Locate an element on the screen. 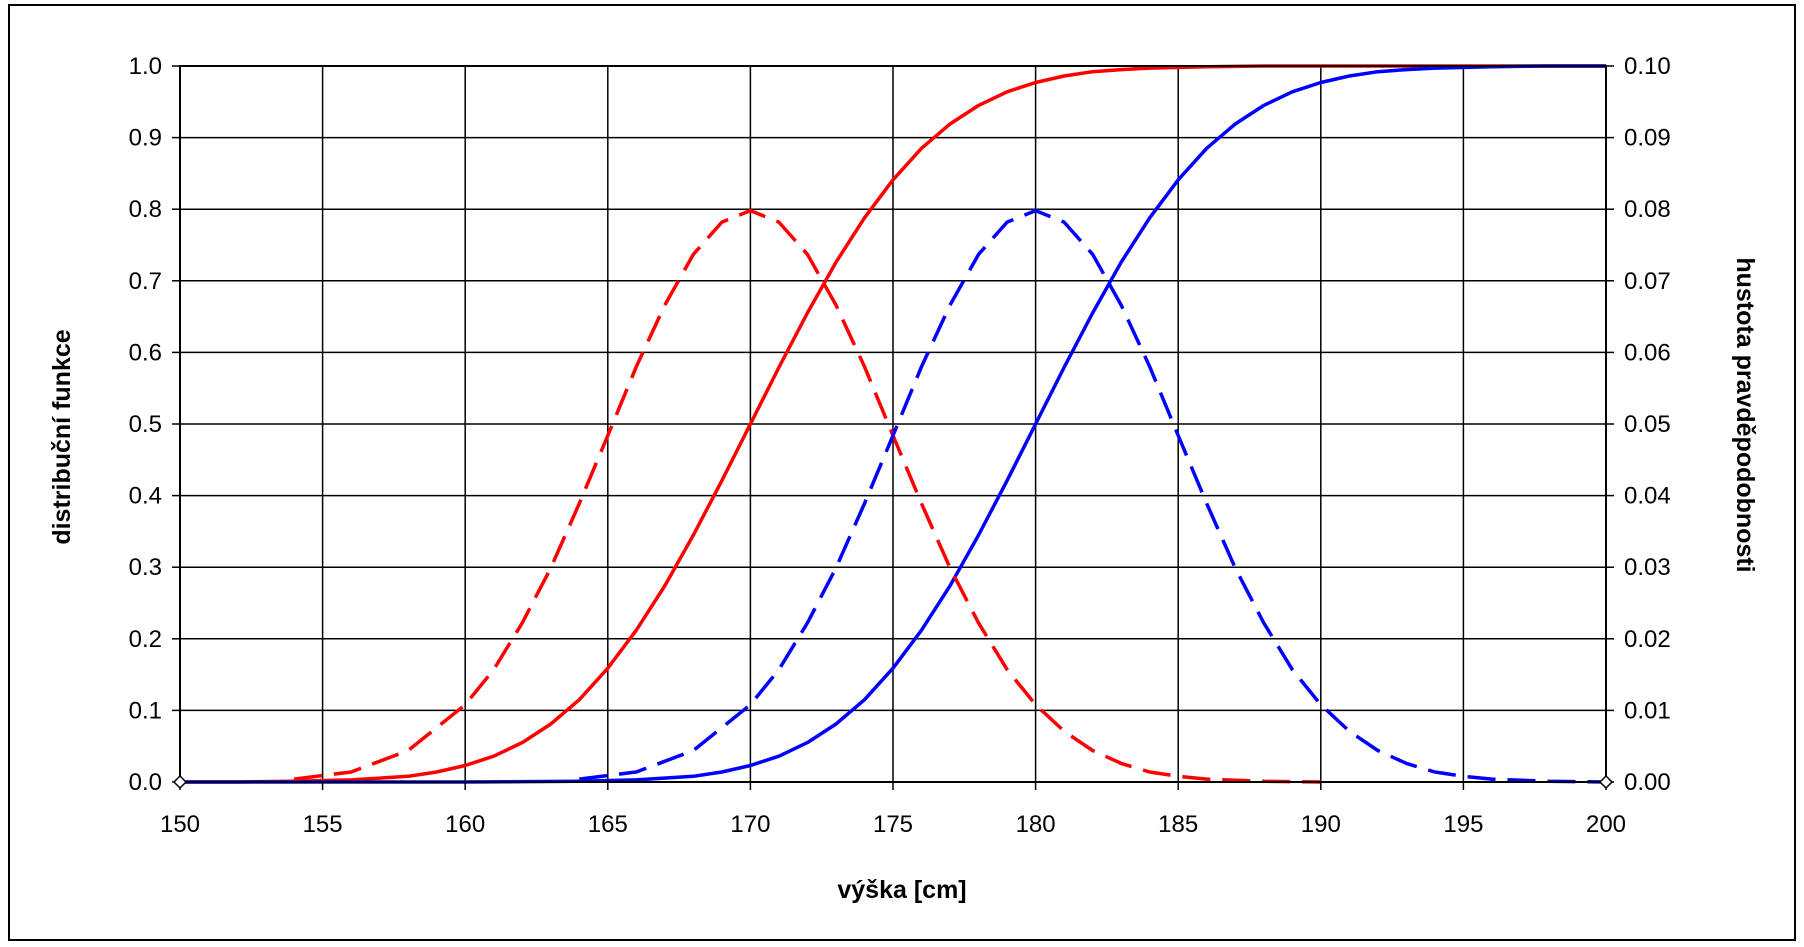 This screenshot has height=947, width=1804. y2-tick-label: 0.04 is located at coordinates (1647, 496).